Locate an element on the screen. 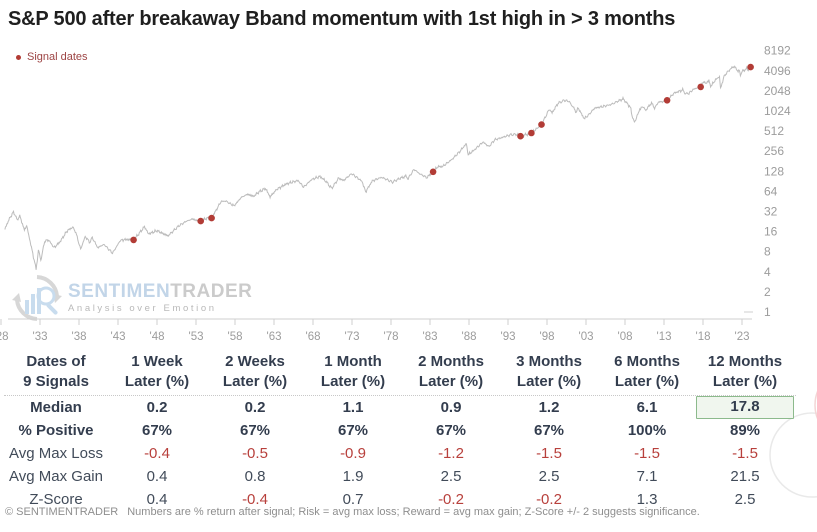 The height and width of the screenshot is (532, 817). y-axis-label: 4096 is located at coordinates (777, 71).